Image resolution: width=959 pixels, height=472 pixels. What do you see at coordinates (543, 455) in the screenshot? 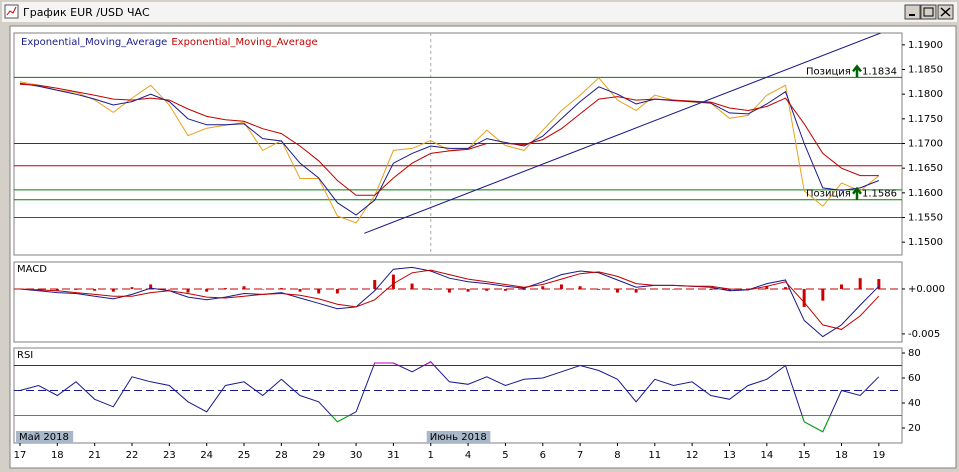
I see `x-tick-label: 6` at bounding box center [543, 455].